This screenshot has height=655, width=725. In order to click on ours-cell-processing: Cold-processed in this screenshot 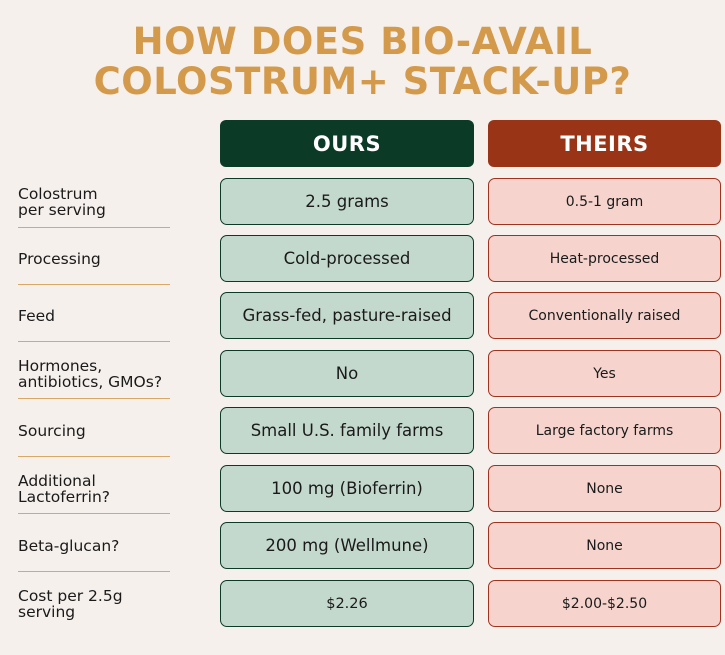, I will do `click(347, 258)`.